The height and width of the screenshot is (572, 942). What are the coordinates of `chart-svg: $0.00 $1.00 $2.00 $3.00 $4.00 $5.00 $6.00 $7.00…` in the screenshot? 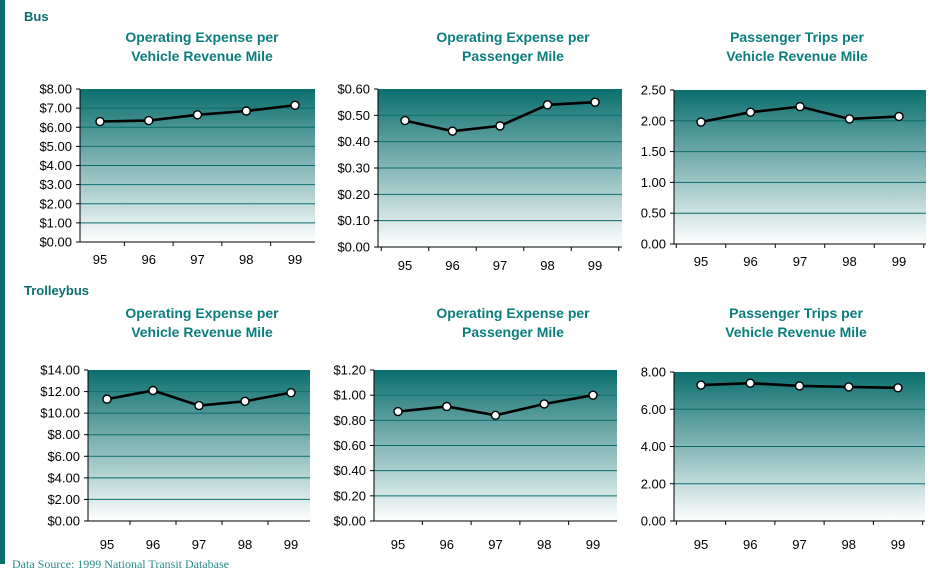 It's located at (177, 174).